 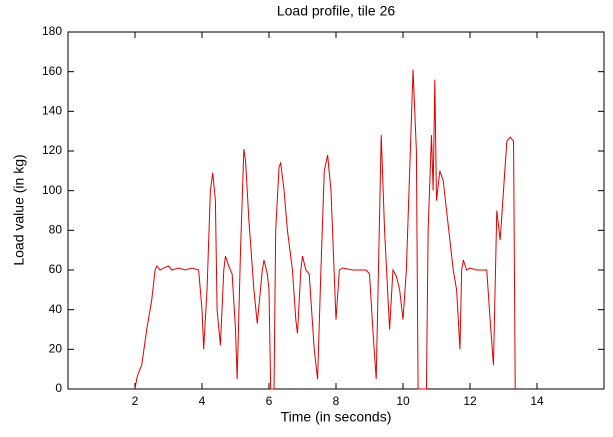 What do you see at coordinates (537, 401) in the screenshot?
I see `x-tick-label: 14` at bounding box center [537, 401].